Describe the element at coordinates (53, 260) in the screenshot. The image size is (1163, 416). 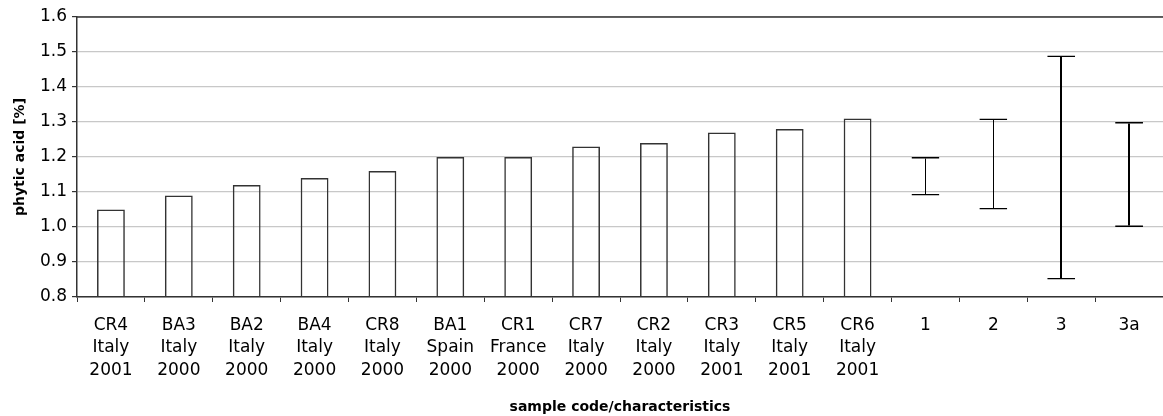
I see `y-tick-label: 0.9` at that location.